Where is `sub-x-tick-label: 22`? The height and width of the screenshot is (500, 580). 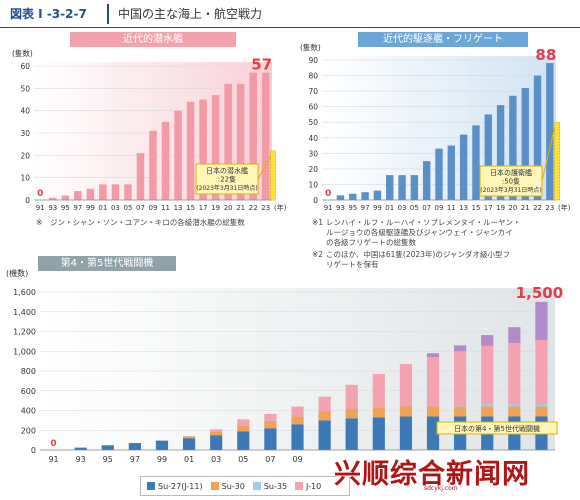 sub-x-tick-label: 22 is located at coordinates (253, 208).